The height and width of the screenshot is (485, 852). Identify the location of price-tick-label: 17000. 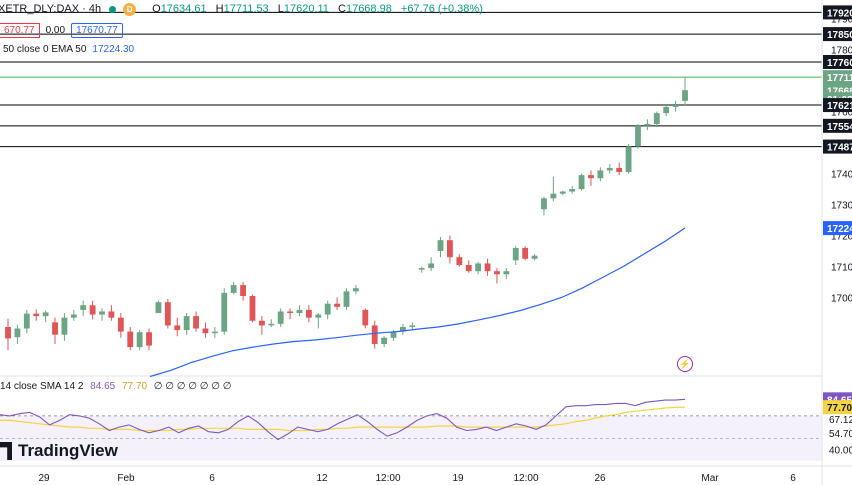
(841, 299).